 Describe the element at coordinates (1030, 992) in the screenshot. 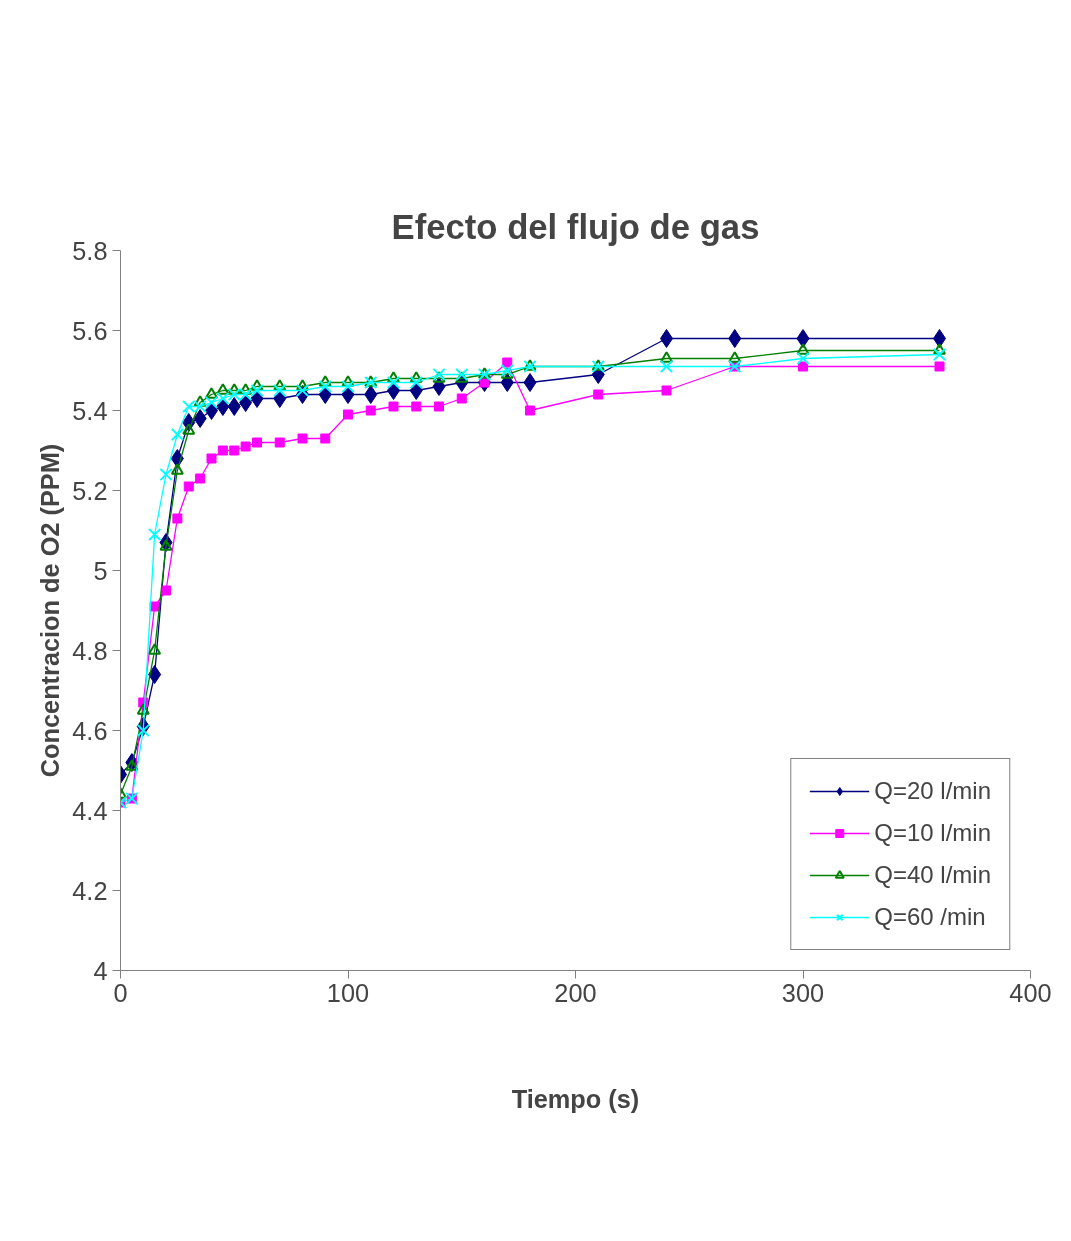

I see `x-tick-label: 400` at that location.